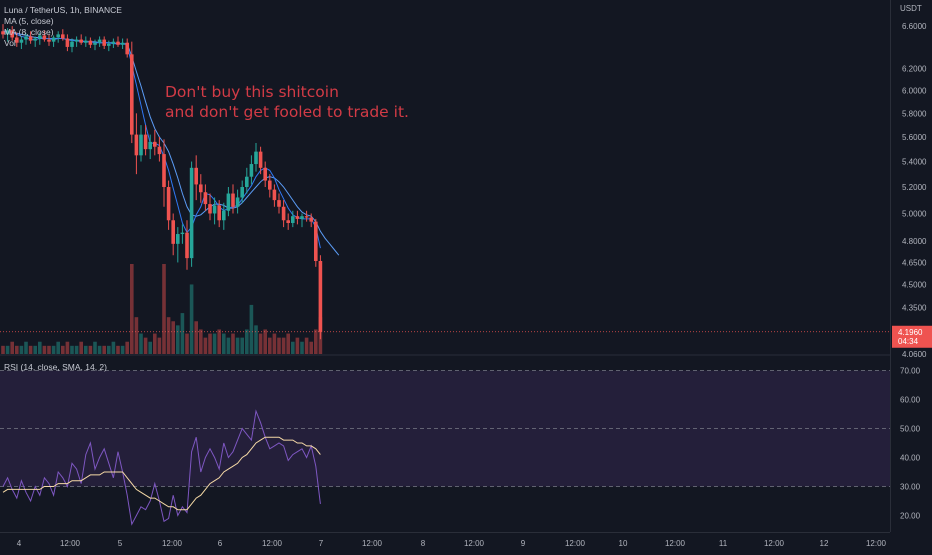 The width and height of the screenshot is (932, 555). I want to click on rsi-legend: RSI (14, close, SMA, 14, 2), so click(55, 367).